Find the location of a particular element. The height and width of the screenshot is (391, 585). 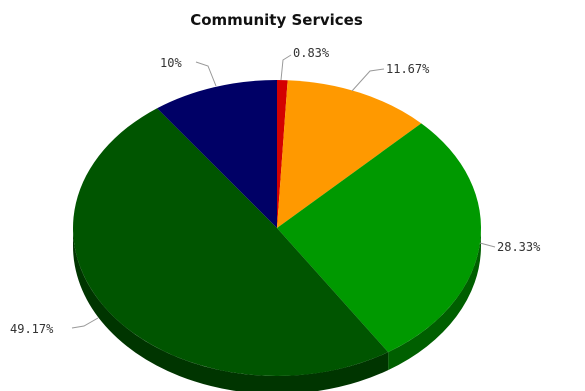

slice-label-4: 10% is located at coordinates (171, 63).